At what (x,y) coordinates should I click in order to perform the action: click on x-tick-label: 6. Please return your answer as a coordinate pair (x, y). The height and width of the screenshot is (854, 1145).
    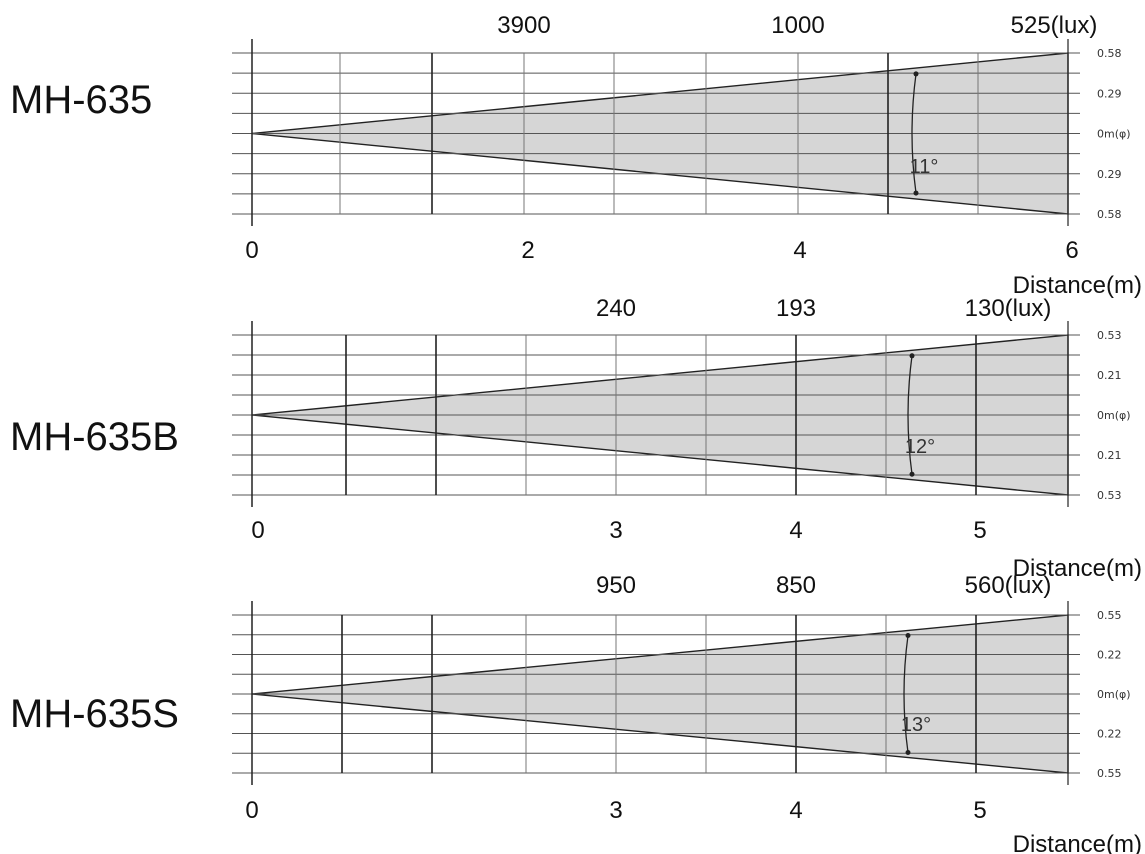
    Looking at the image, I should click on (1071, 250).